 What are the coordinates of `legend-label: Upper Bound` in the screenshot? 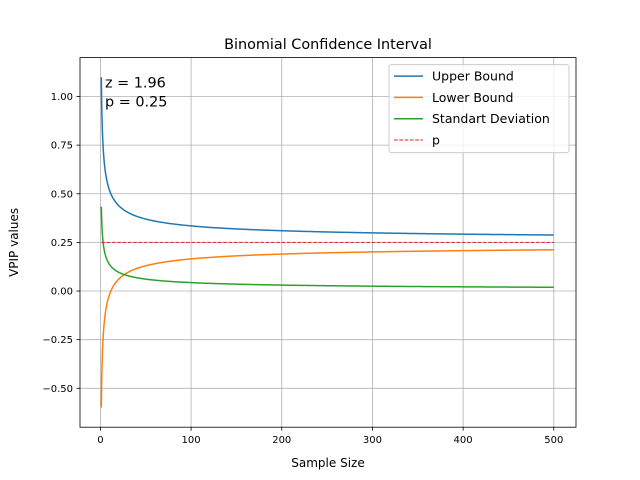 It's located at (473, 76).